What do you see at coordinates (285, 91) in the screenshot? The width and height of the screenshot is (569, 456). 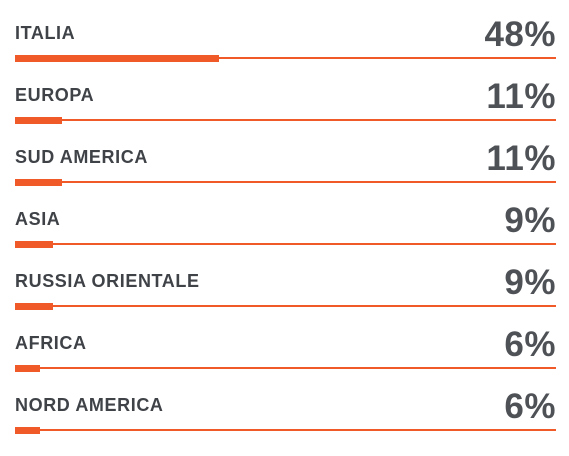 I see `chart-row: EUROPA 11%` at bounding box center [285, 91].